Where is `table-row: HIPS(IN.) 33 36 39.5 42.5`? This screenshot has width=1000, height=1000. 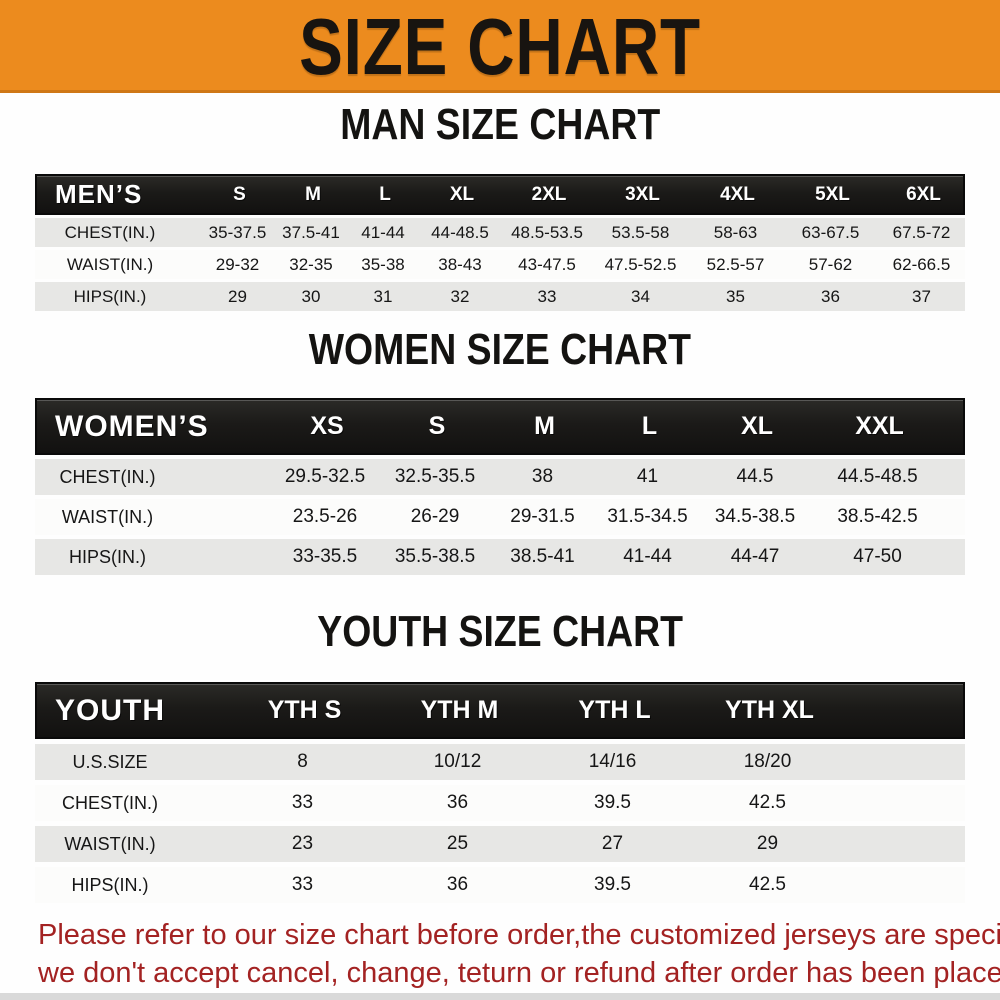
table-row: HIPS(IN.) 33 36 39.5 42.5 is located at coordinates (500, 885).